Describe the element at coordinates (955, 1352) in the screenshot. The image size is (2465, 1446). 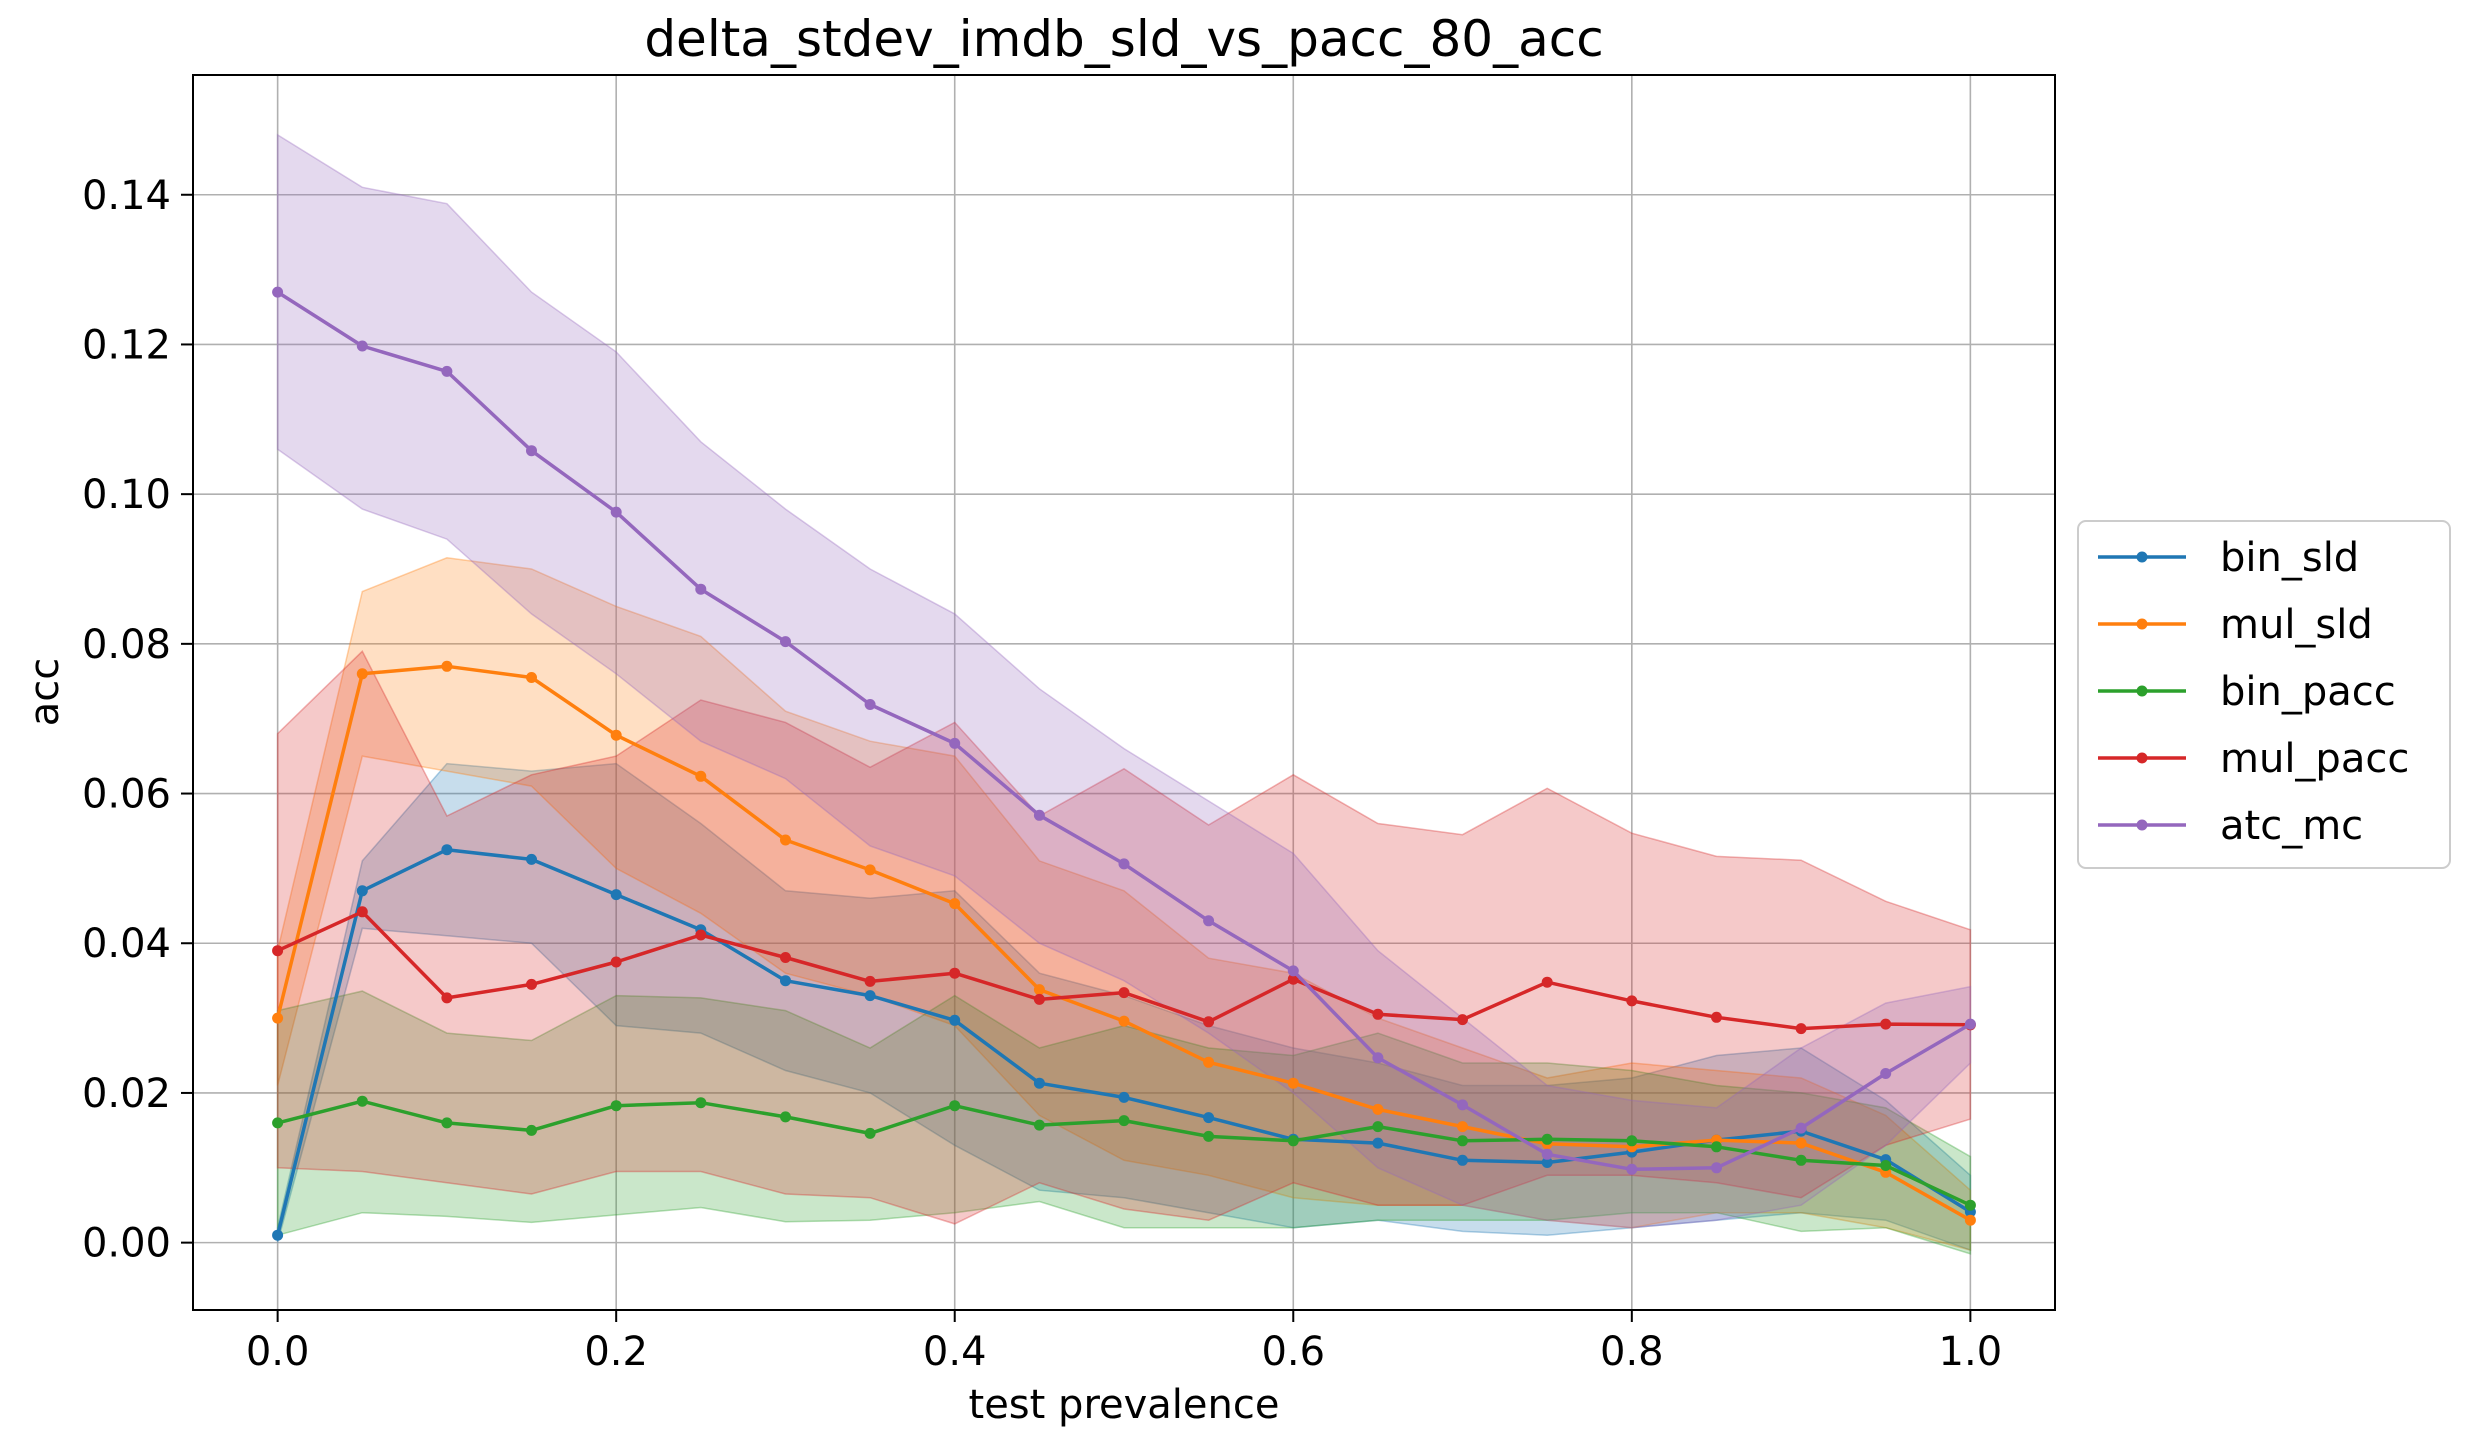
I see `x-tick-label: 0.4` at that location.